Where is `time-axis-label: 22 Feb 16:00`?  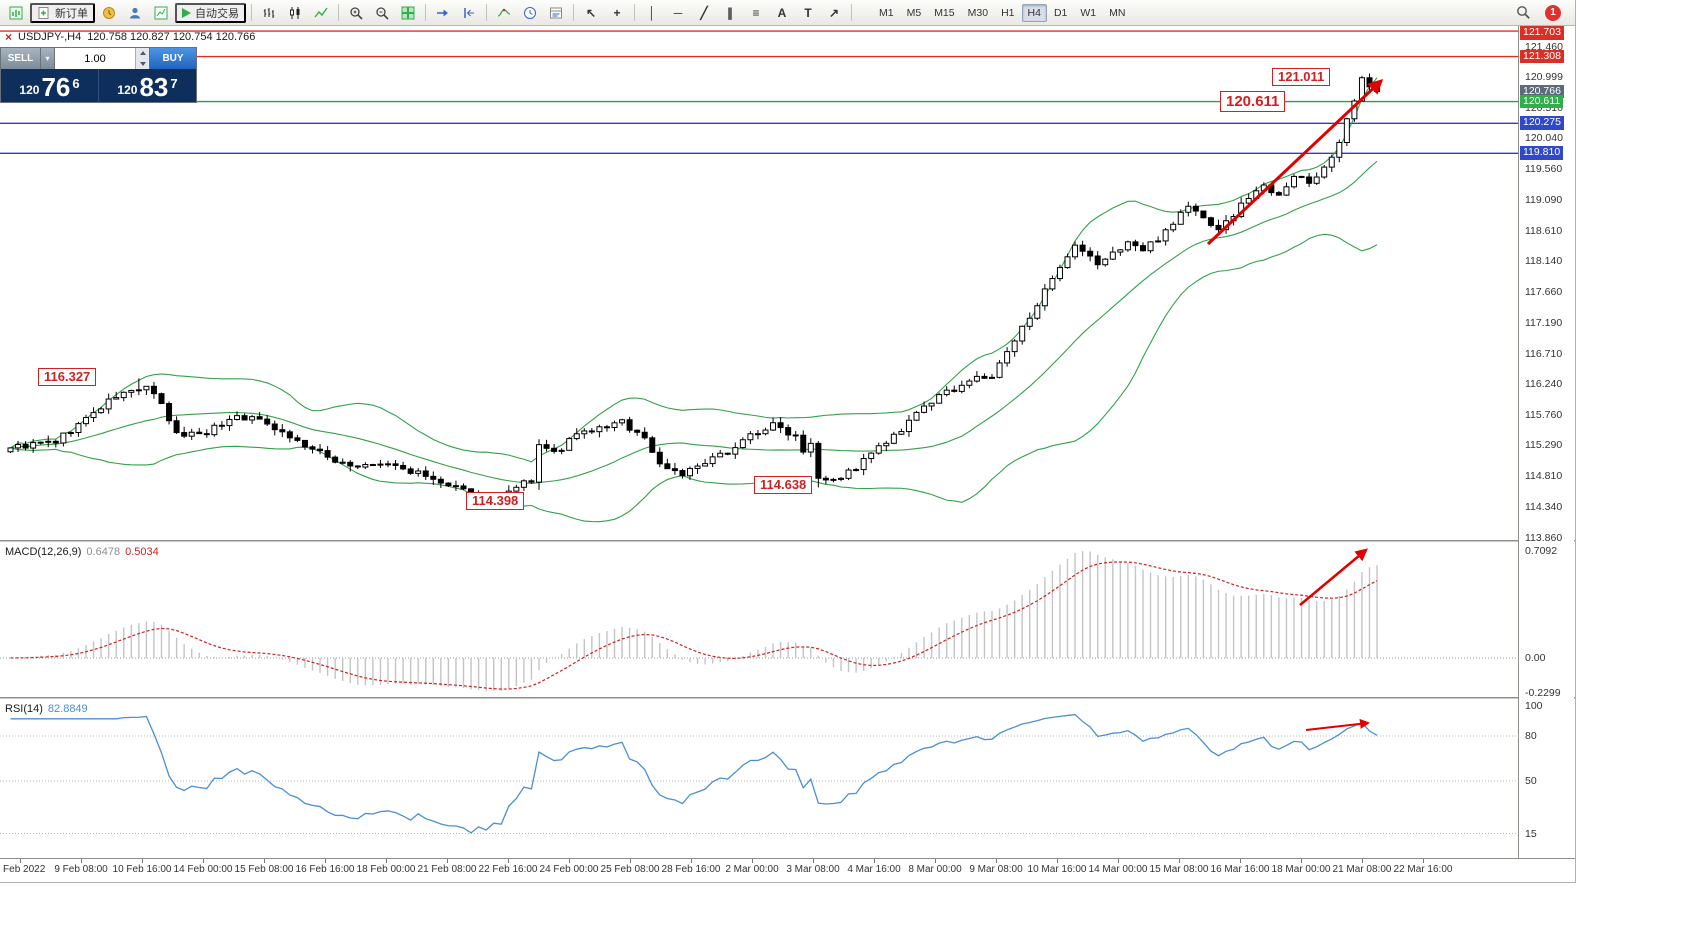
time-axis-label: 22 Feb 16:00 is located at coordinates (508, 869).